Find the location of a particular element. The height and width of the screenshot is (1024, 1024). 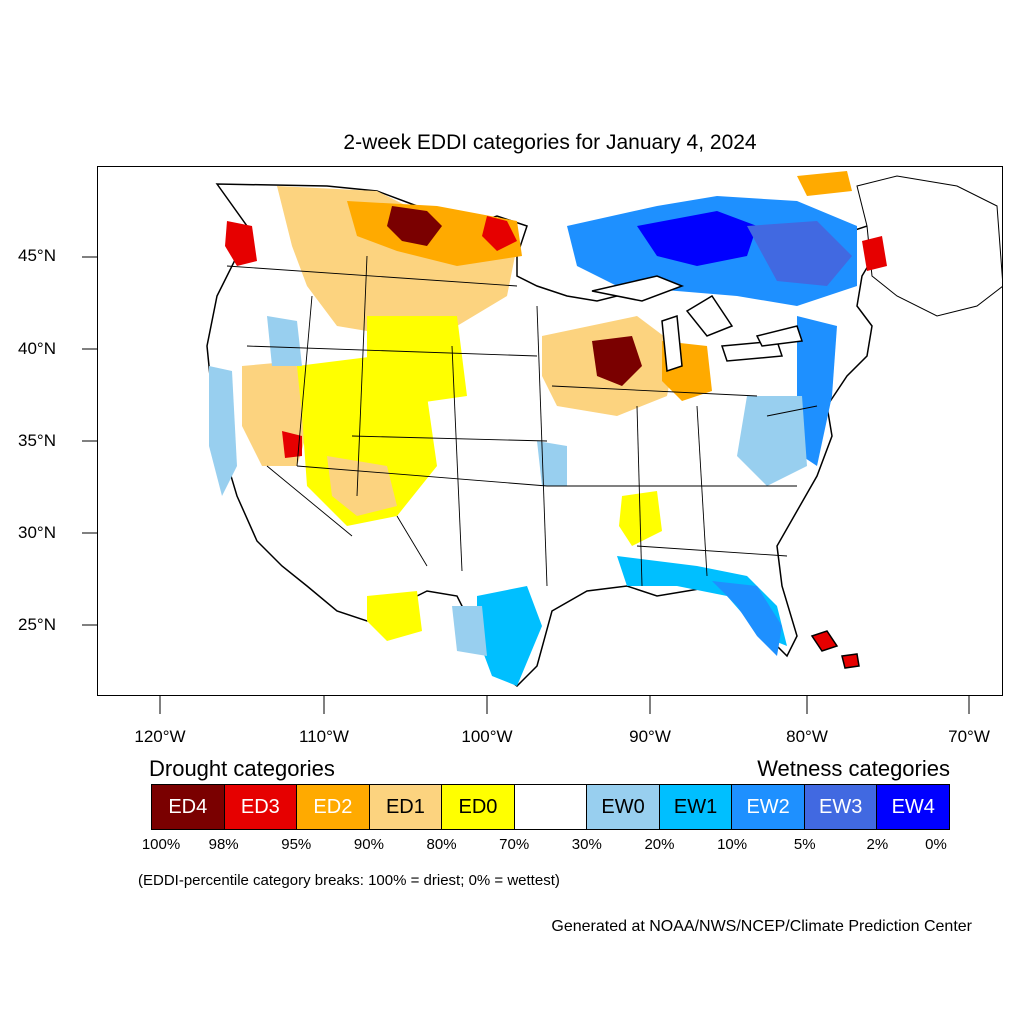

break-label: 95% is located at coordinates (296, 844).